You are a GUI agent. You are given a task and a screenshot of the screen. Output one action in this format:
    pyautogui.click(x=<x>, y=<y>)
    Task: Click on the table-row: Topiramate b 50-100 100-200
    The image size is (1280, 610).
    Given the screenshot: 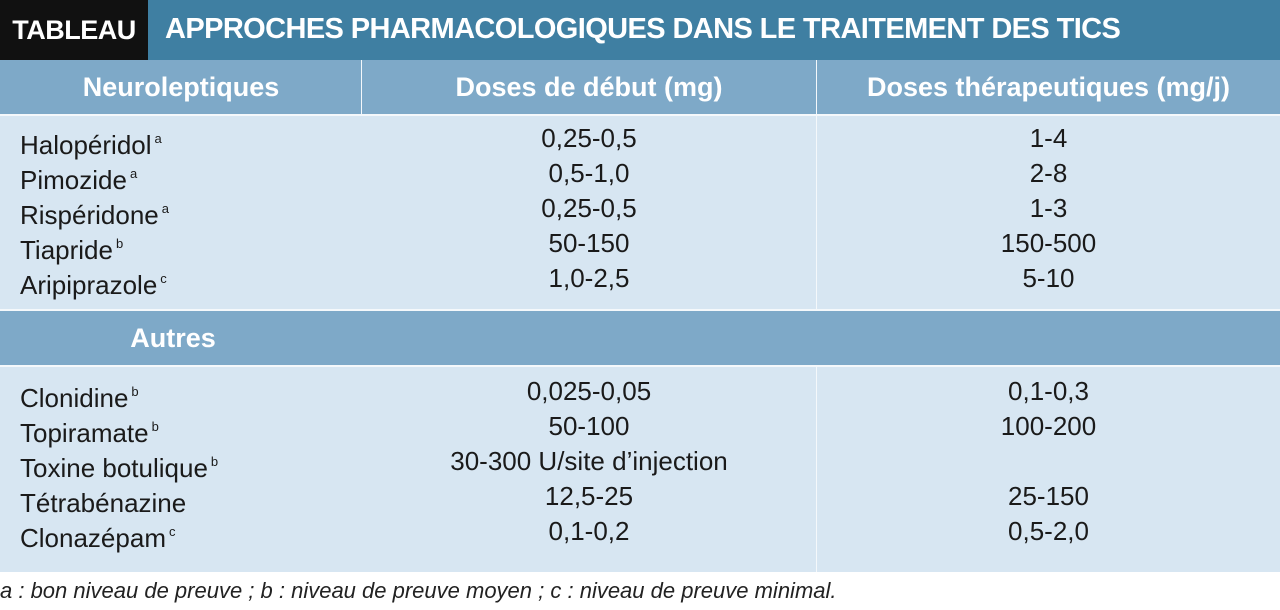 What is the action you would take?
    pyautogui.click(x=640, y=428)
    